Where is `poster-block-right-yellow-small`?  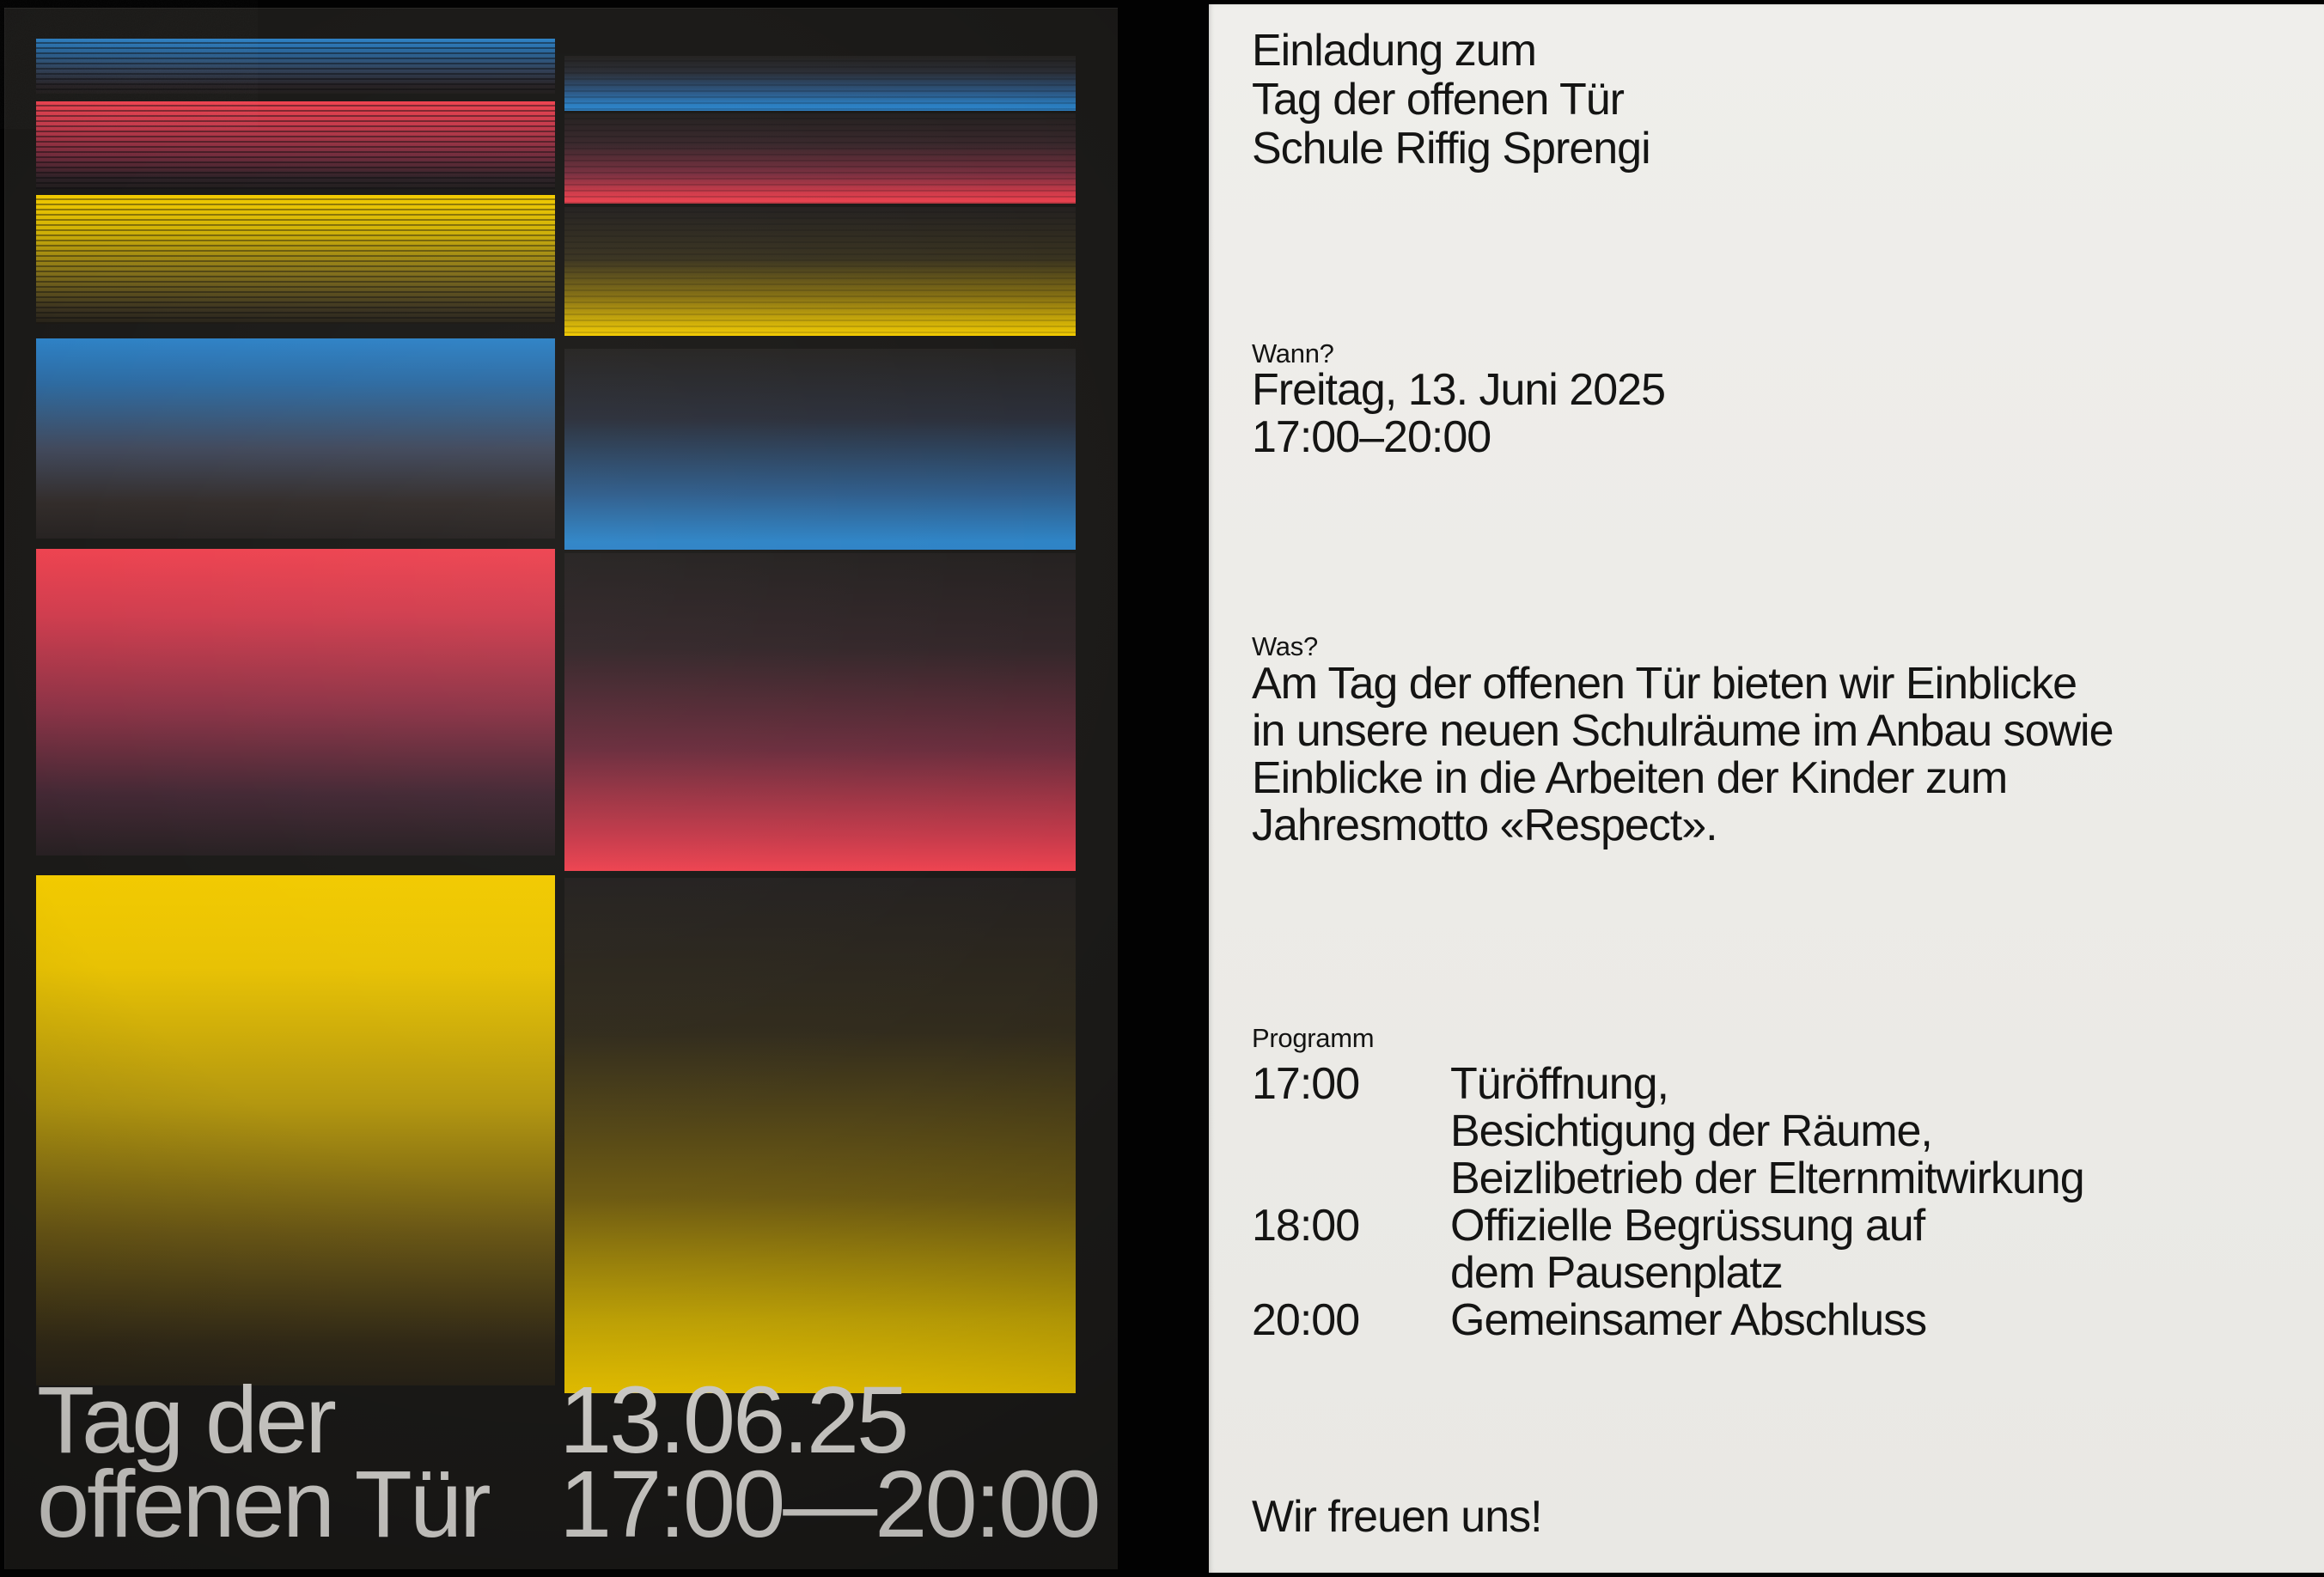
poster-block-right-yellow-small is located at coordinates (820, 271).